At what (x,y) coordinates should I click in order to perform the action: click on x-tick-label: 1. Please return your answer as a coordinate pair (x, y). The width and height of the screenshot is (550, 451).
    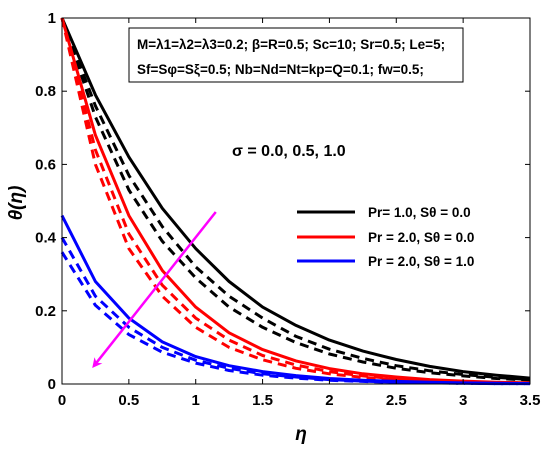
    Looking at the image, I should click on (196, 400).